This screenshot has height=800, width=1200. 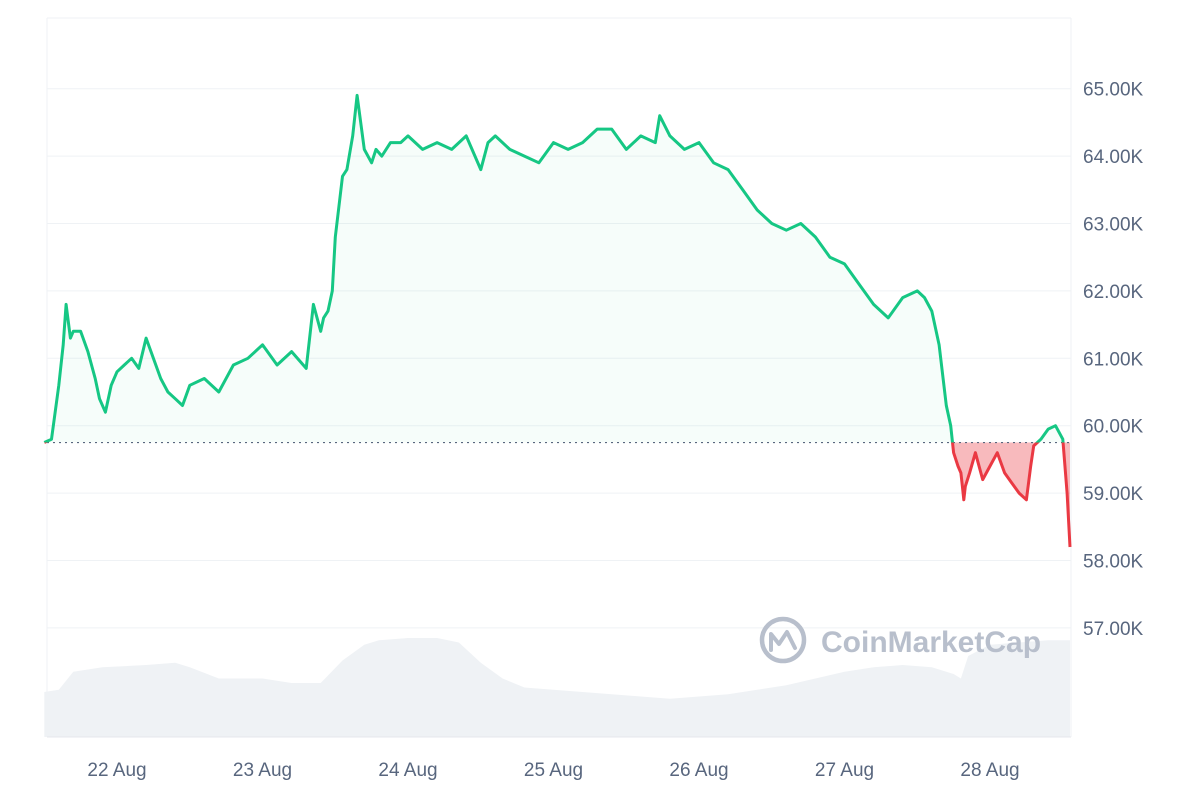 I want to click on x-tick-label: 27 Aug, so click(x=844, y=770).